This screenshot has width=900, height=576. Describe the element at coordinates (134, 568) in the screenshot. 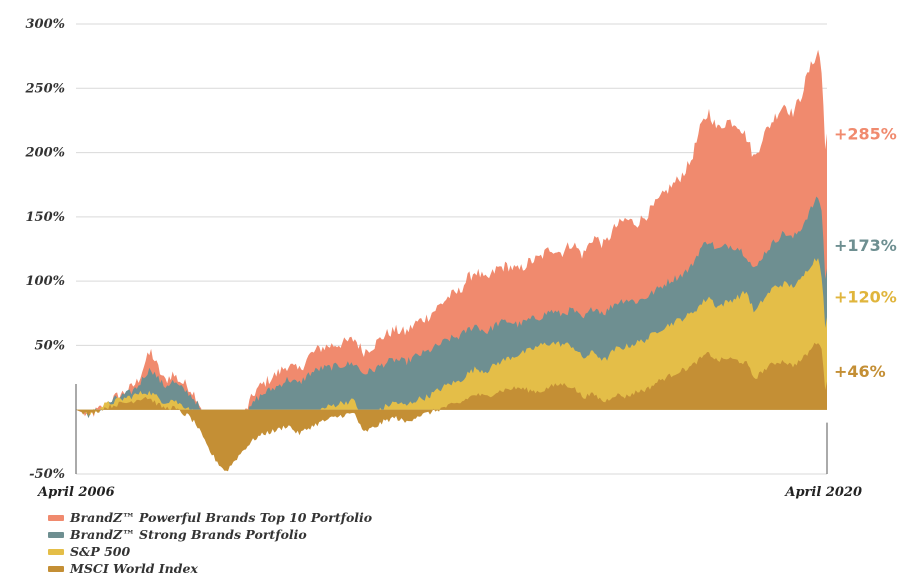

I see `legend-label: MSCI World Index` at that location.